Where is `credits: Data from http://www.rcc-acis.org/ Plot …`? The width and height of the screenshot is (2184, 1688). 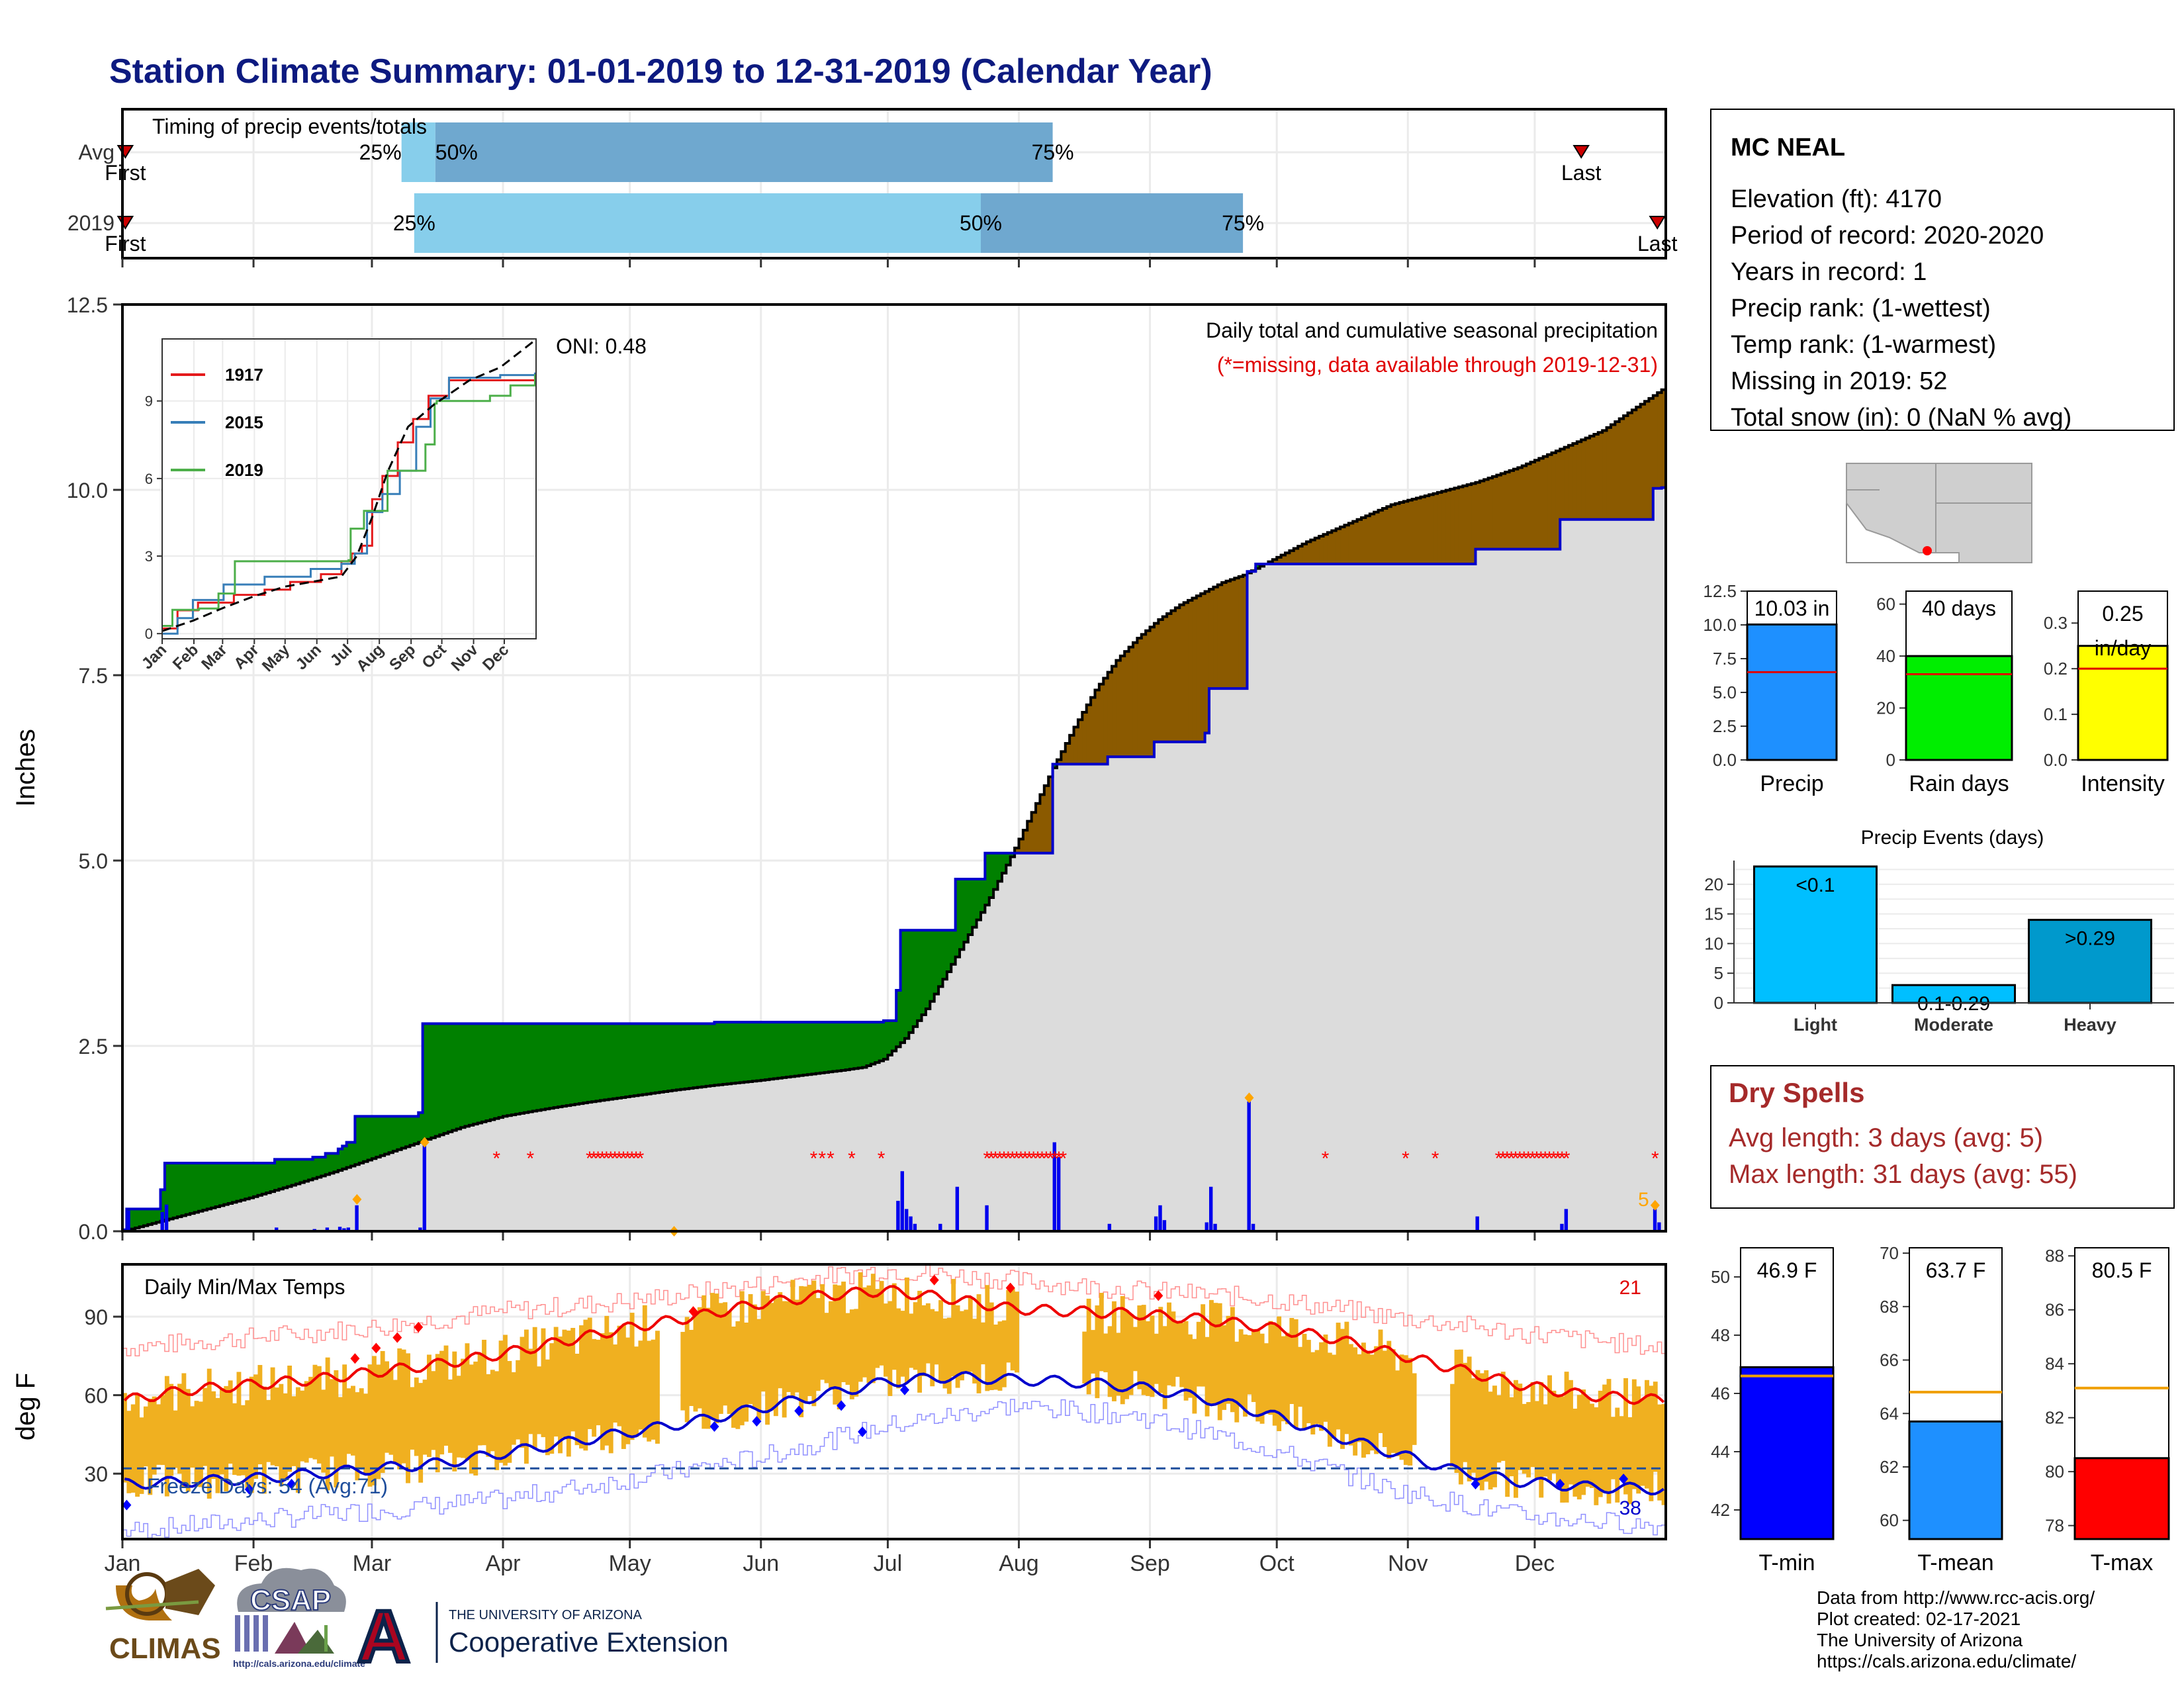 credits: Data from http://www.rcc-acis.org/ Plot … is located at coordinates (1956, 1629).